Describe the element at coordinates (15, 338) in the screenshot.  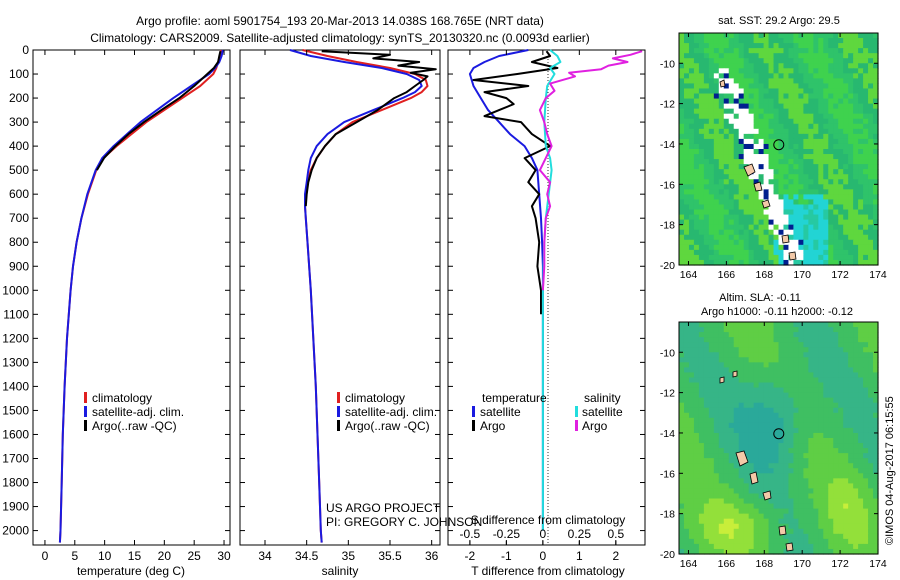
I see `depth-tick-label: 1200` at that location.